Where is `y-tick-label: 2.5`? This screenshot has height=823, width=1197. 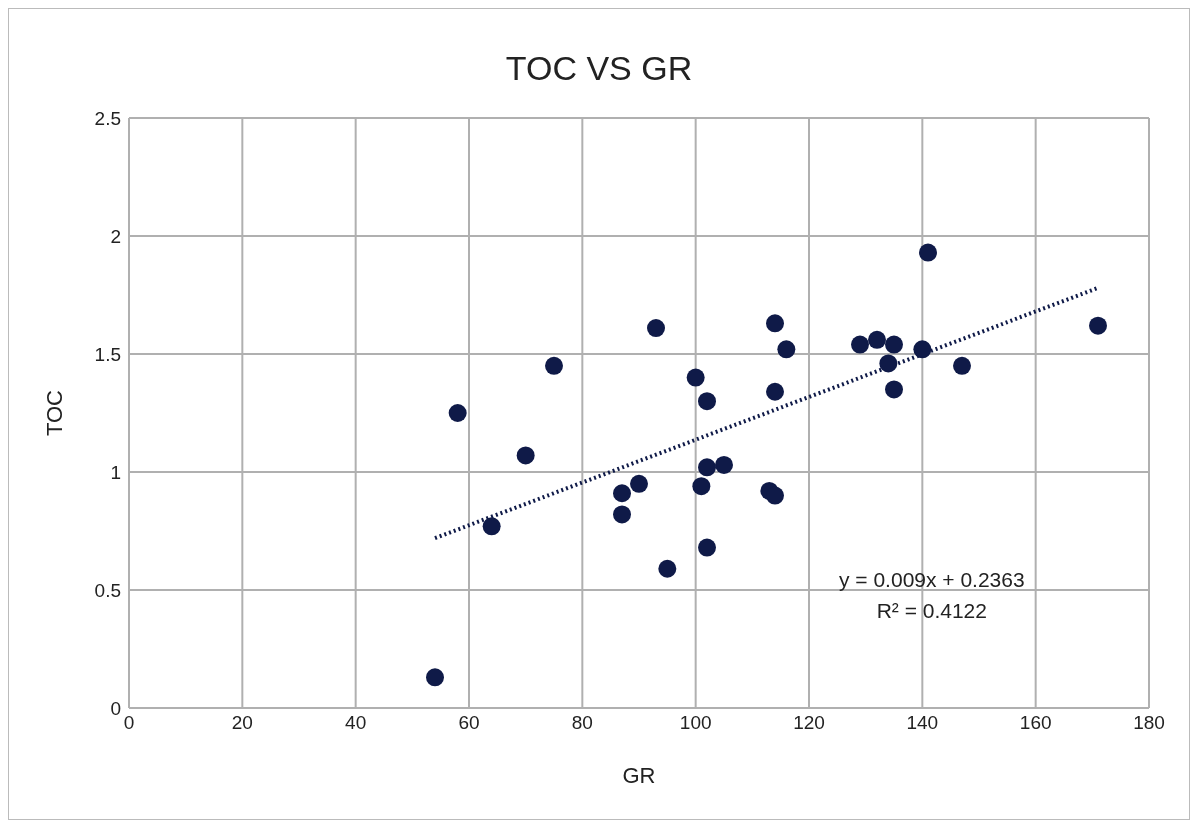 y-tick-label: 2.5 is located at coordinates (107, 118).